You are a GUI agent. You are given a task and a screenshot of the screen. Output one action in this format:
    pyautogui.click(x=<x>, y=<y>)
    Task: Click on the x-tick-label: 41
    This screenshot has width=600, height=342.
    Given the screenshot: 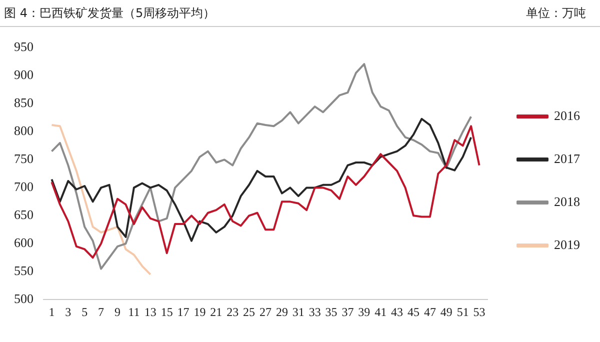 What is the action you would take?
    pyautogui.click(x=380, y=311)
    